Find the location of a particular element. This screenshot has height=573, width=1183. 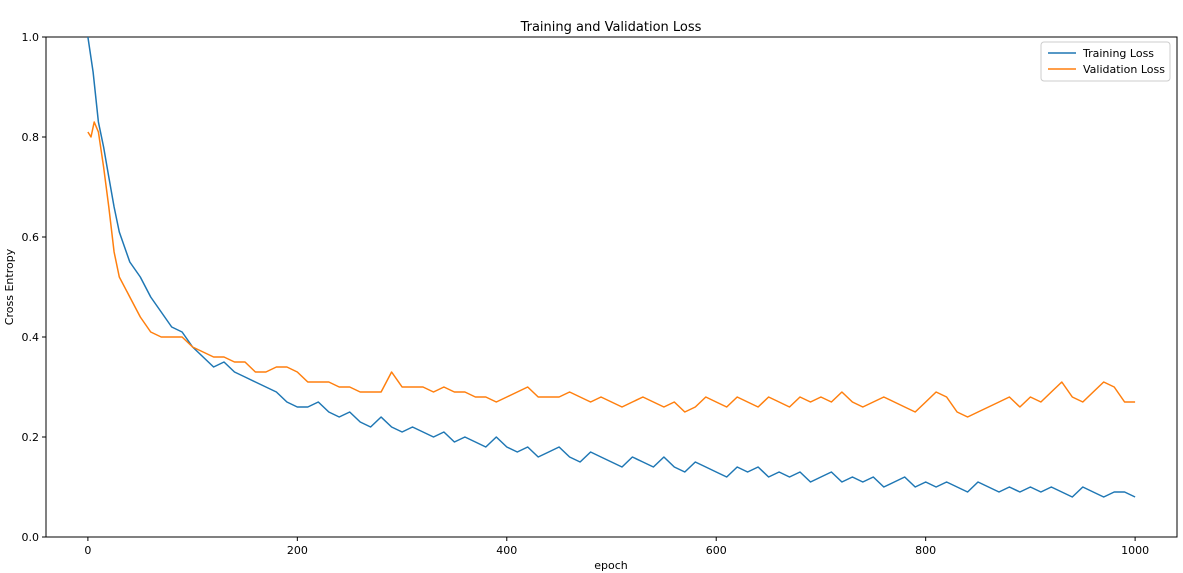

legend-label: Training Loss is located at coordinates (1118, 53).